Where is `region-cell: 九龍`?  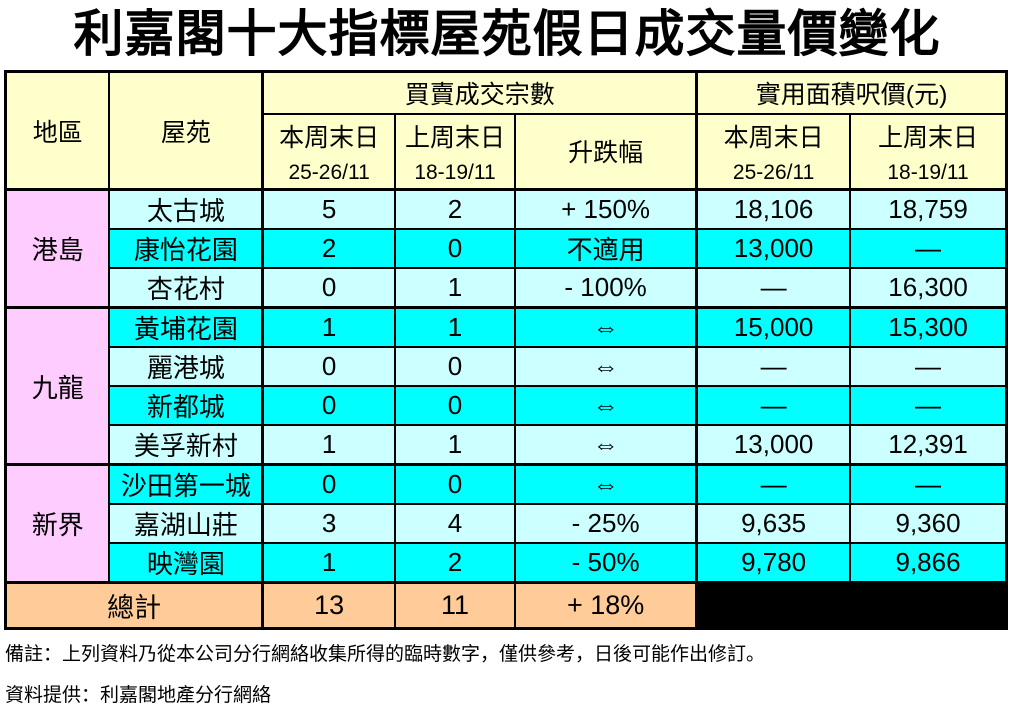 region-cell: 九龍 is located at coordinates (57, 386).